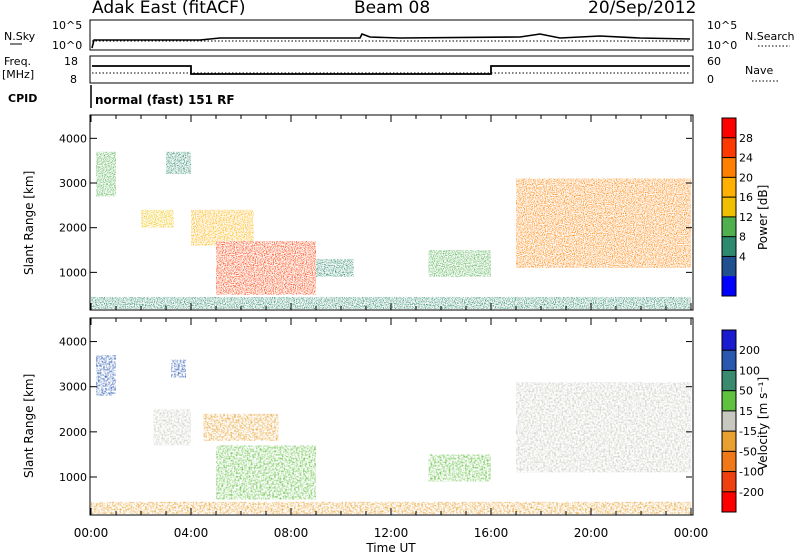 This screenshot has height=554, width=800. Describe the element at coordinates (746, 411) in the screenshot. I see `velocity-colorbar-tick: 15` at that location.